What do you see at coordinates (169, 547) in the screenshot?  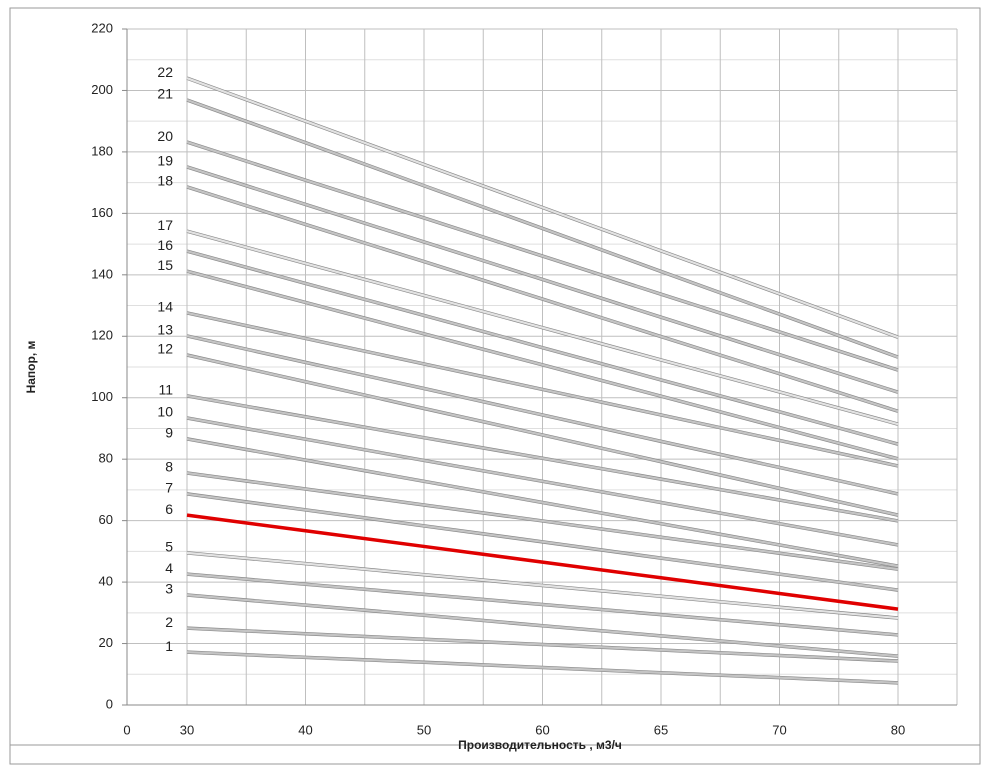 I see `curve-label: 5` at bounding box center [169, 547].